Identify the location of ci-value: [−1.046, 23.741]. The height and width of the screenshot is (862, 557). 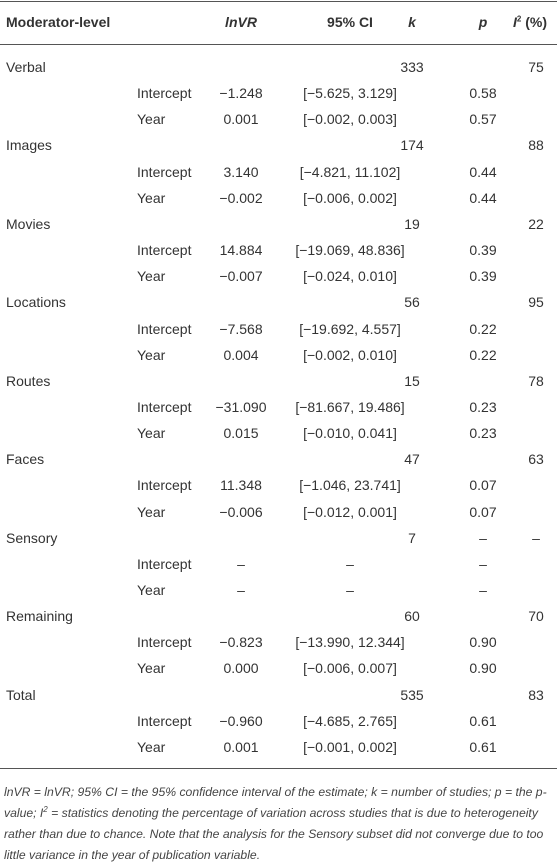
(350, 485).